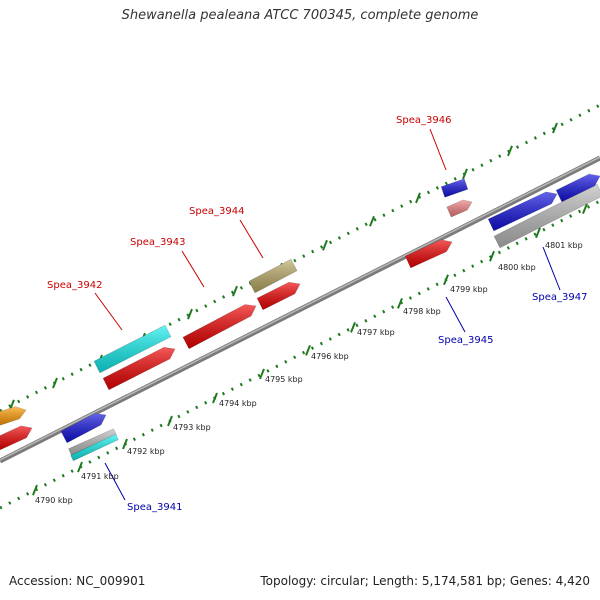  I want to click on kbp-label: 4794 kbp, so click(238, 403).